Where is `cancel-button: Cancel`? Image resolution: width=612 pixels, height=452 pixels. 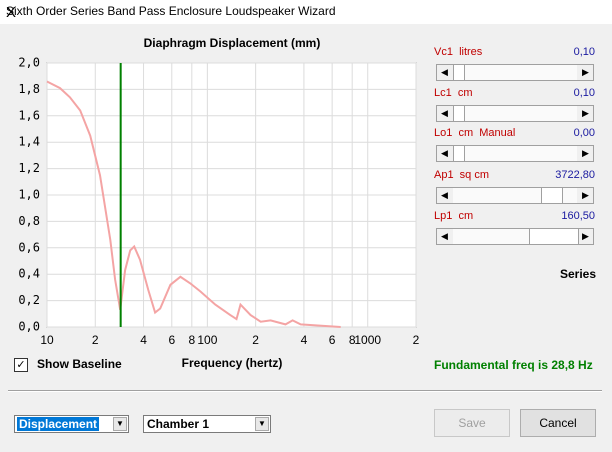
cancel-button: Cancel is located at coordinates (558, 423).